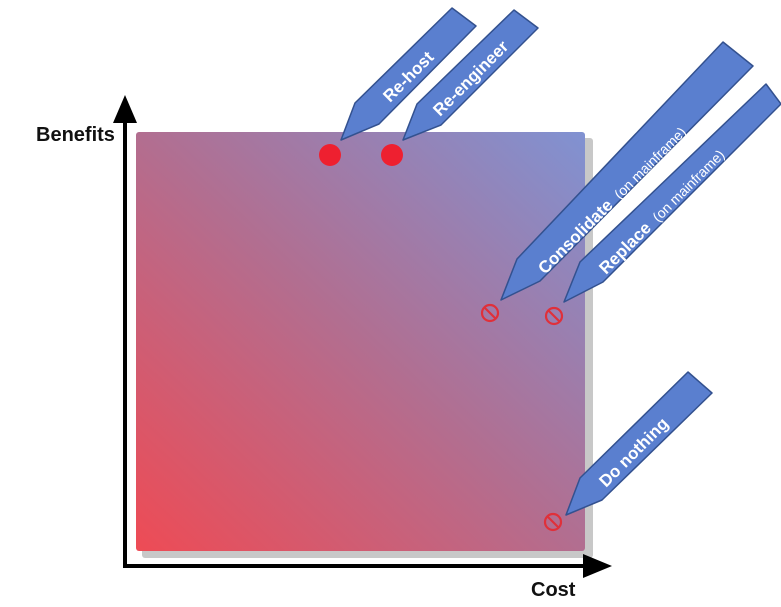 The width and height of the screenshot is (781, 607). I want to click on y-axis-arrow, so click(125, 109).